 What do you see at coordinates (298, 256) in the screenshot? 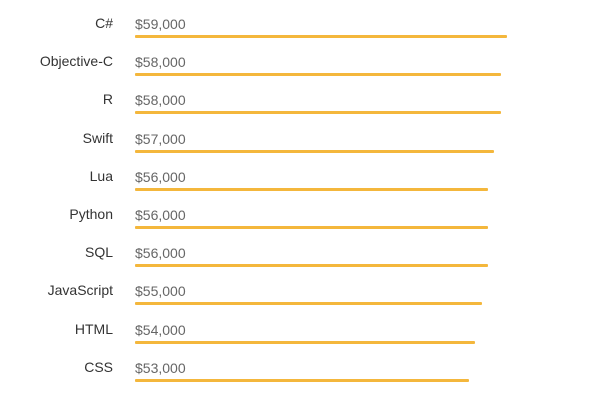
I see `bar-row: SQL $56,000` at bounding box center [298, 256].